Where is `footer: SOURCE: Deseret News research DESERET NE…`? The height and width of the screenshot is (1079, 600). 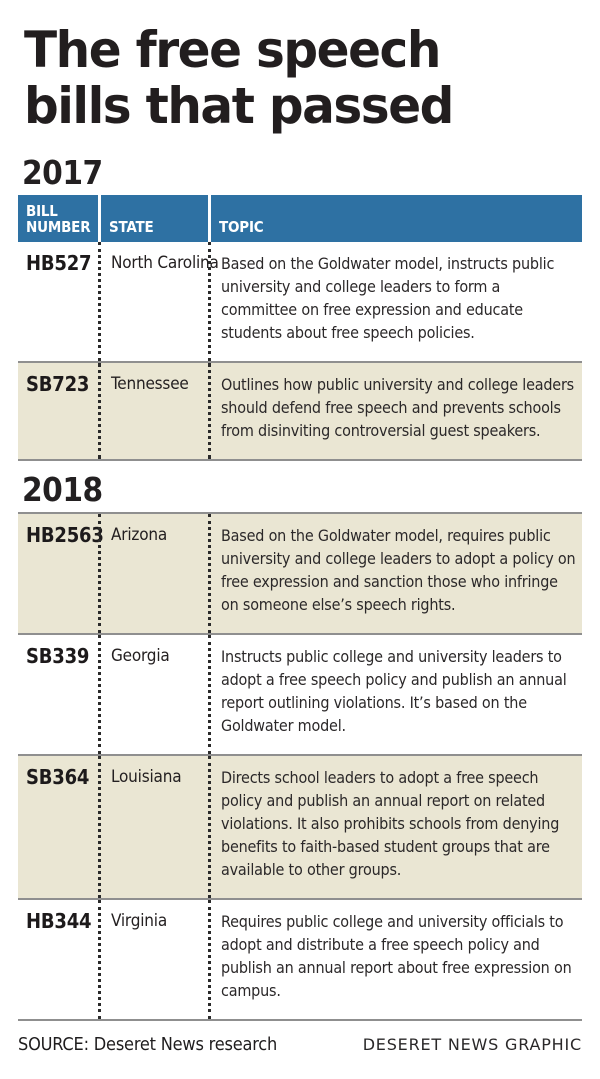 footer: SOURCE: Deseret News research DESERET NE… is located at coordinates (300, 1044).